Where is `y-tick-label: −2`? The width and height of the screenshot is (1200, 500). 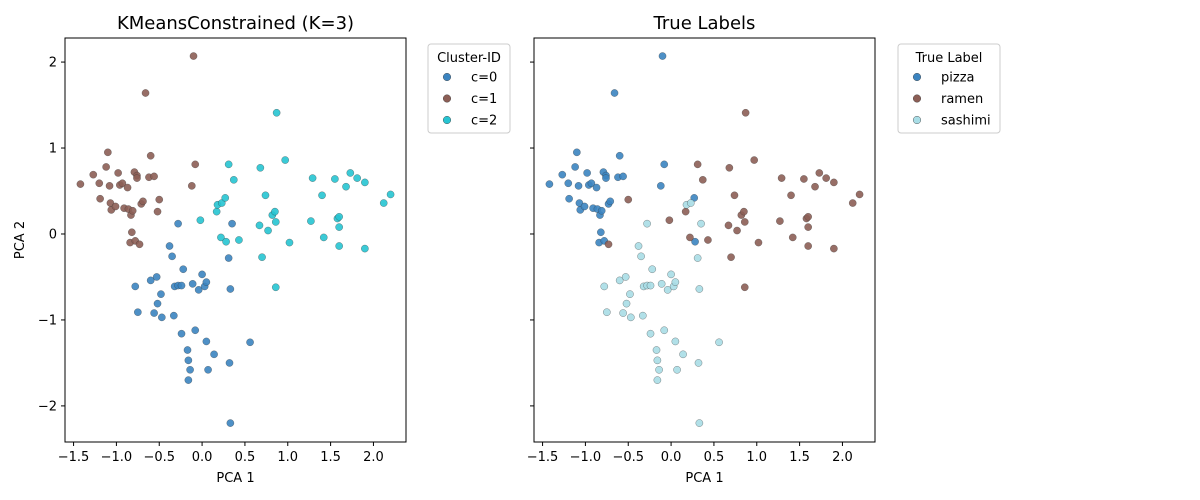 y-tick-label: −2 is located at coordinates (47, 406).